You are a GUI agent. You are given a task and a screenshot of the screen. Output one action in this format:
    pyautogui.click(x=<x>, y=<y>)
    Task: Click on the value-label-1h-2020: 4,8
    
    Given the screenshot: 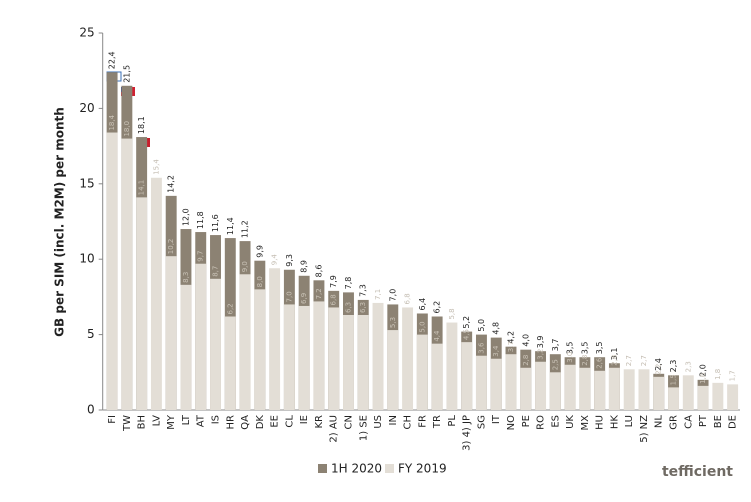 What is the action you would take?
    pyautogui.click(x=496, y=328)
    